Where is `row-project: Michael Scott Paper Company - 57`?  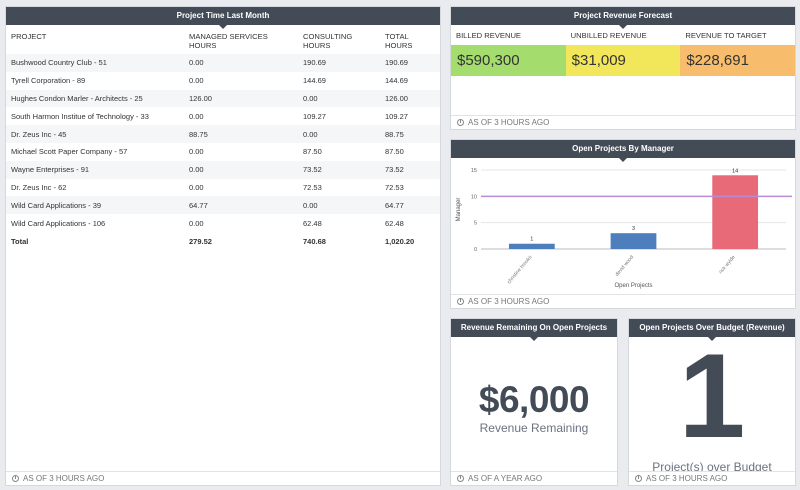 row-project: Michael Scott Paper Company - 57 is located at coordinates (69, 152).